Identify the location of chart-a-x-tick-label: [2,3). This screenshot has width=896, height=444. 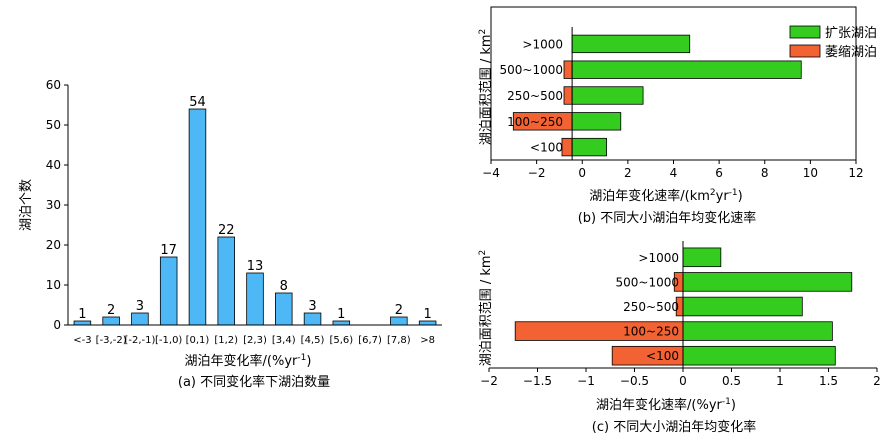
(255, 340).